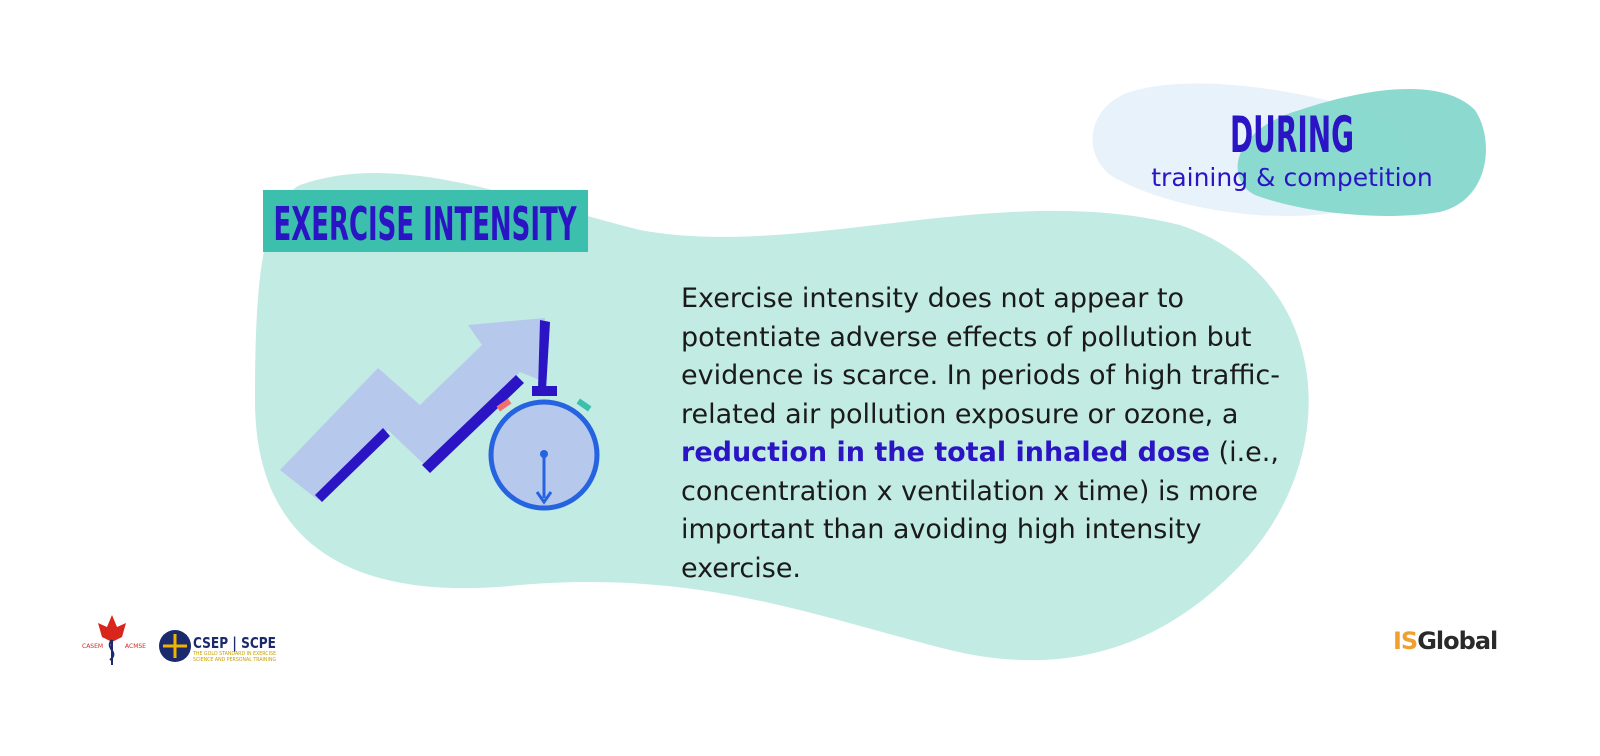  I want to click on section-title: EXERCISE INTENSITY, so click(425, 224).